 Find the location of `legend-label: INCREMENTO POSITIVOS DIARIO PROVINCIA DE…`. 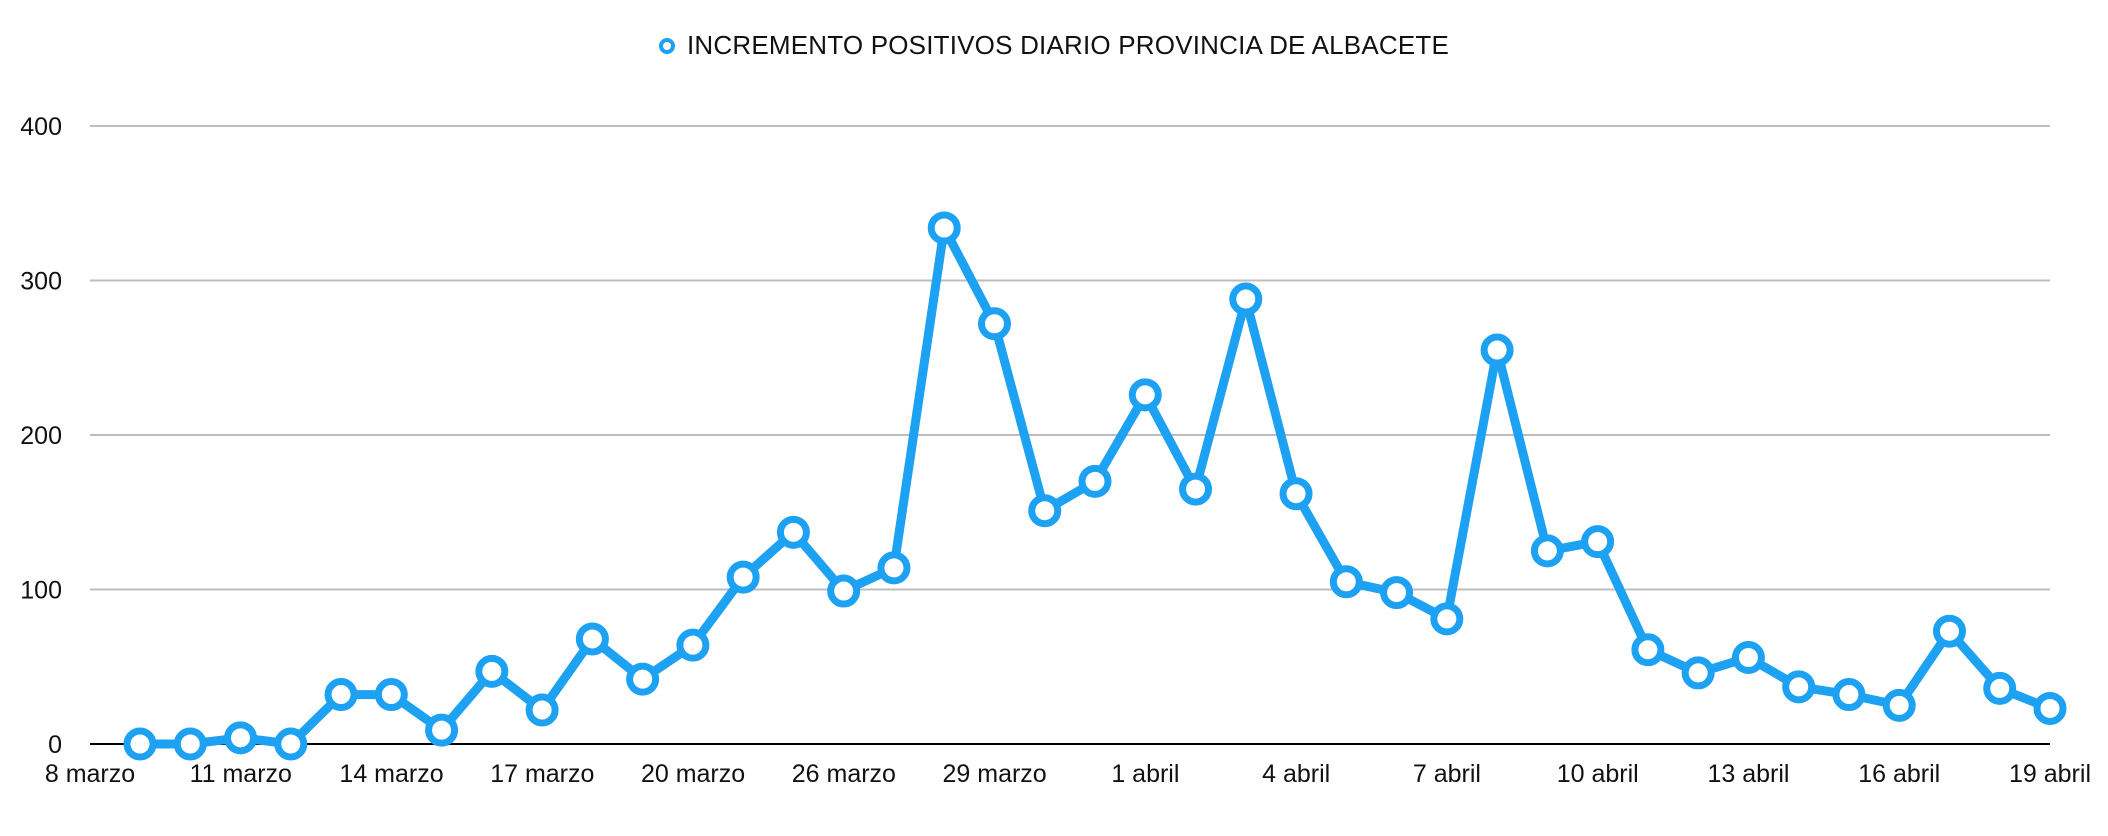

legend-label: INCREMENTO POSITIVOS DIARIO PROVINCIA DE… is located at coordinates (1068, 45).